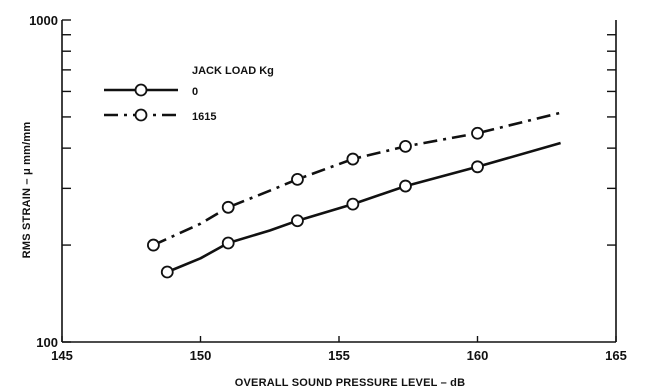 Image resolution: width=645 pixels, height=392 pixels. I want to click on x-tick-label: 160, so click(478, 355).